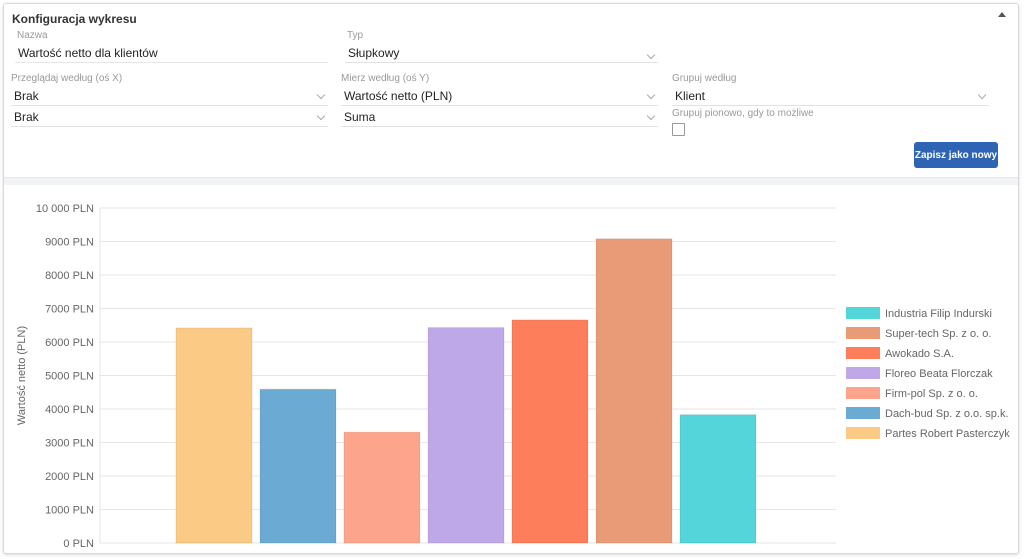 This screenshot has height=559, width=1024. Describe the element at coordinates (501, 52) in the screenshot. I see `type-select: Słupkowy` at that location.